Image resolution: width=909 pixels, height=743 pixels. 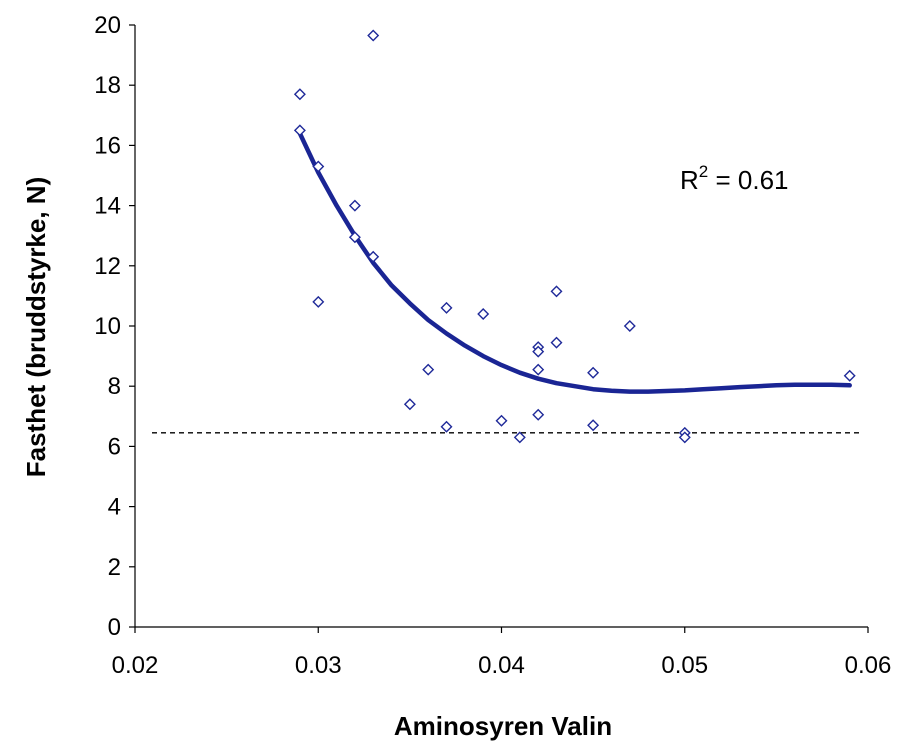 What do you see at coordinates (107, 25) in the screenshot?
I see `y-tick-label: 20` at bounding box center [107, 25].